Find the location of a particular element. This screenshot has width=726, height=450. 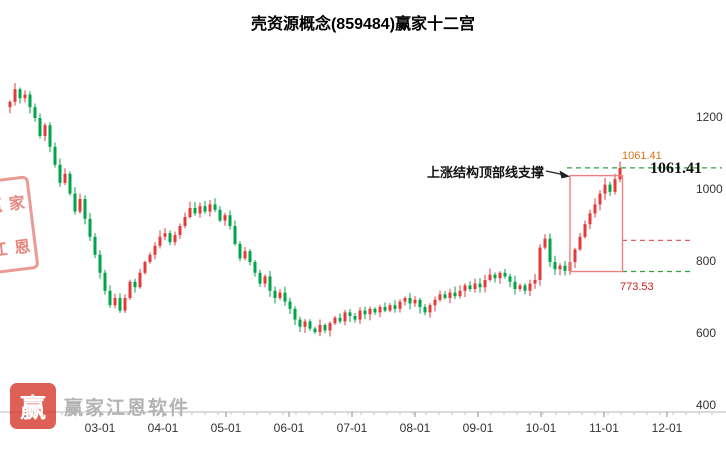

seal-char: 家 is located at coordinates (17, 204).